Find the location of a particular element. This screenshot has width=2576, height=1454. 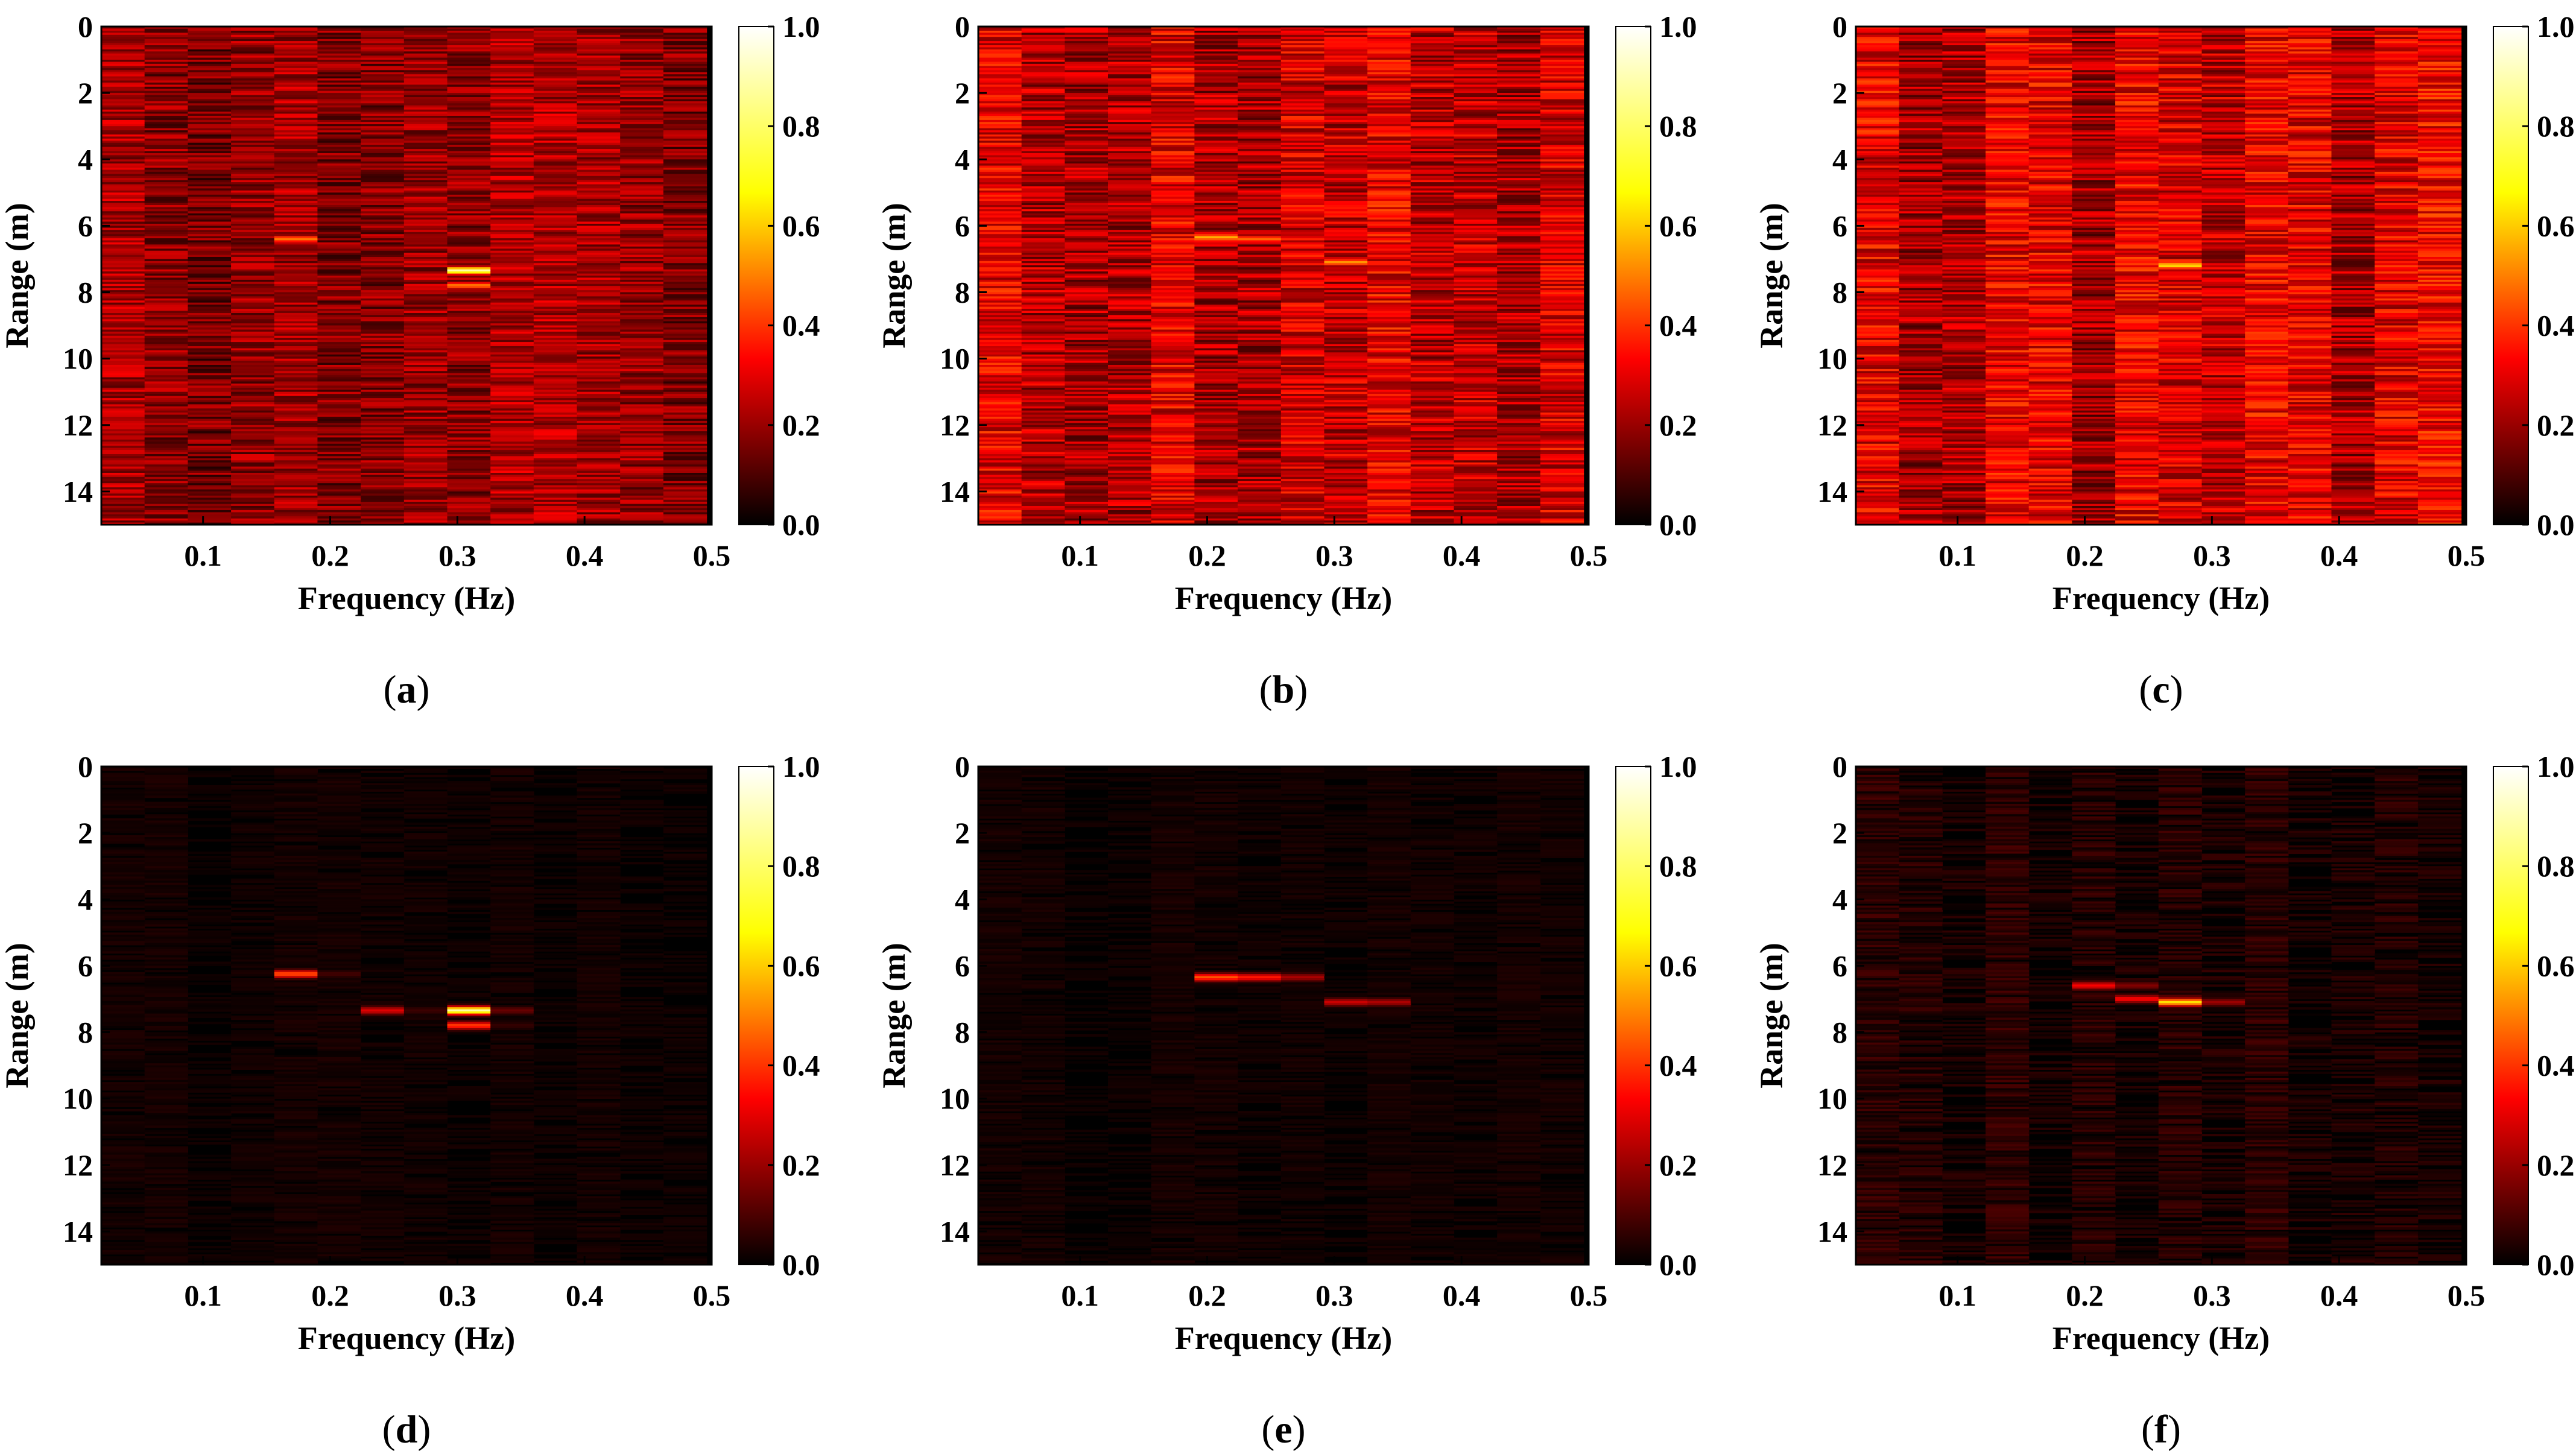

x-tick-label: 0.1 is located at coordinates (203, 555).